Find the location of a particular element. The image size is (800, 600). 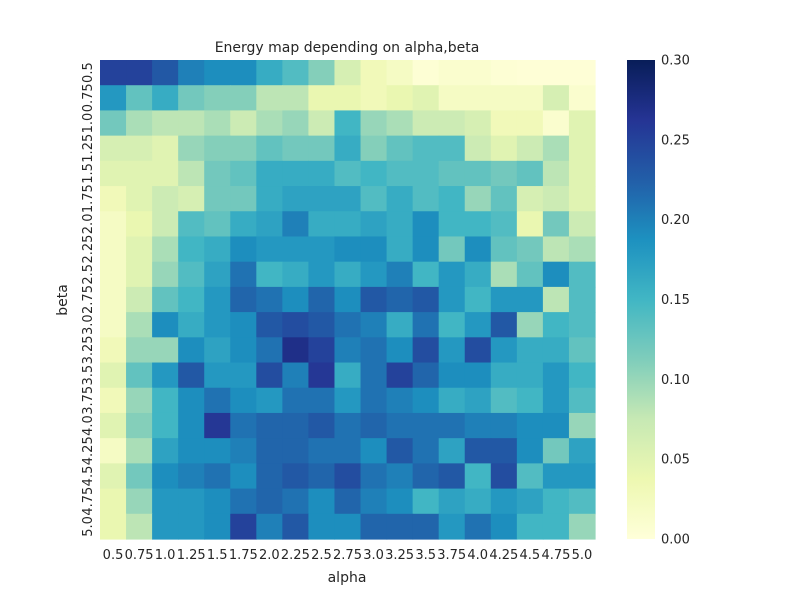

colorbar-gradient is located at coordinates (641, 299).